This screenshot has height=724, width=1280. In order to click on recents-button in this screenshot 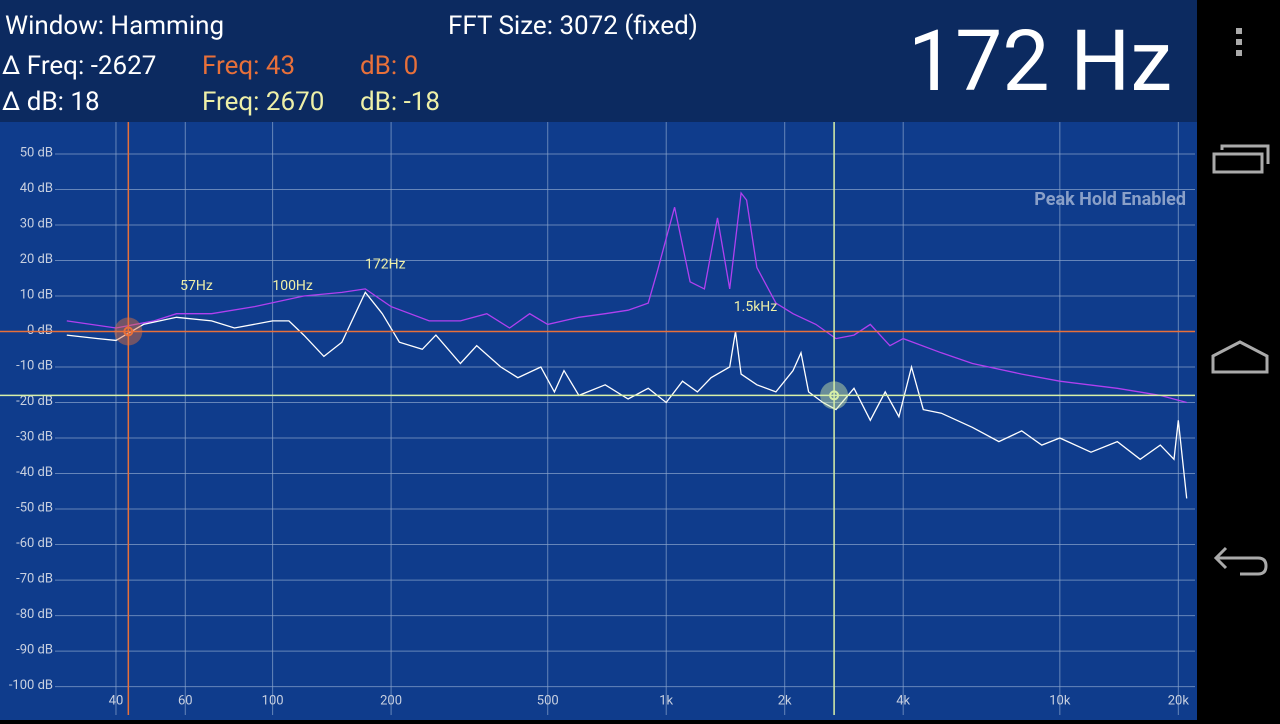, I will do `click(1241, 159)`.